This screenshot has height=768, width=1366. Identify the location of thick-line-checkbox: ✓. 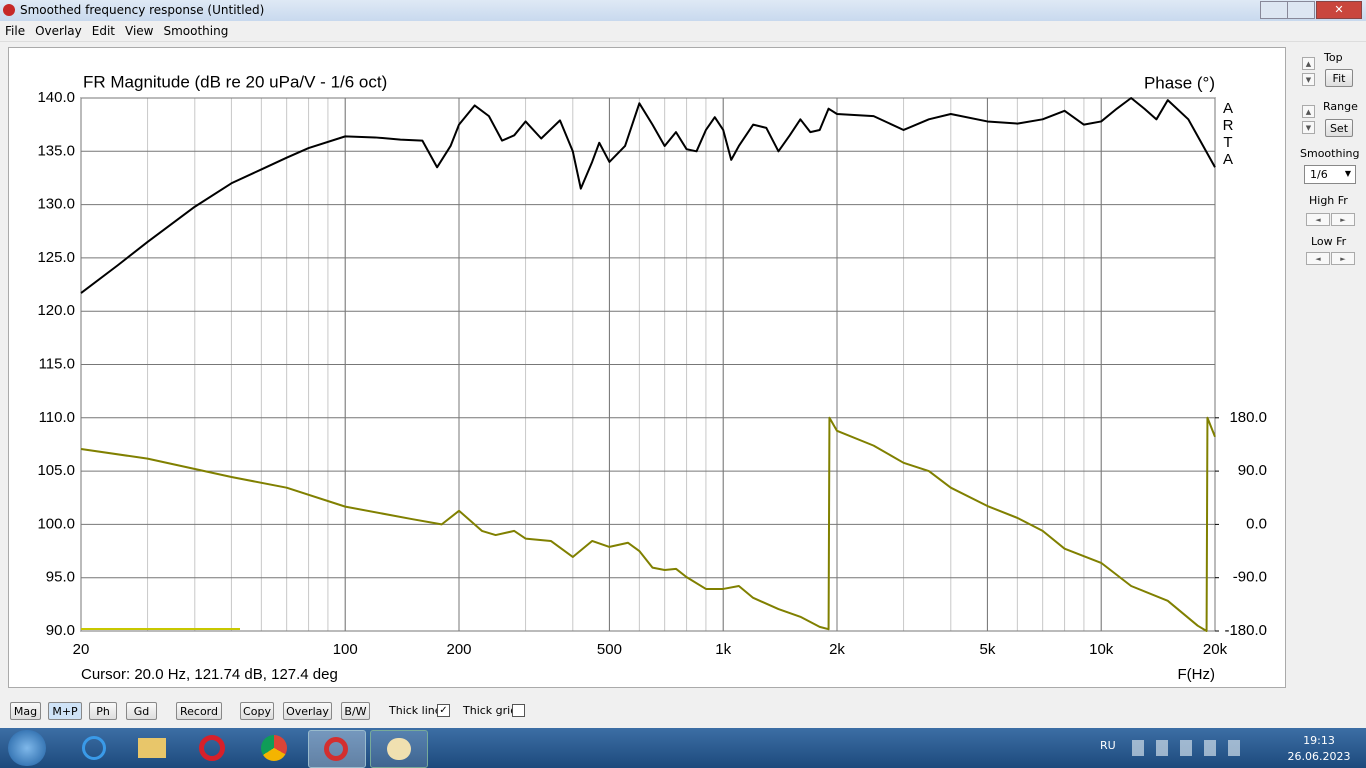
(443, 710).